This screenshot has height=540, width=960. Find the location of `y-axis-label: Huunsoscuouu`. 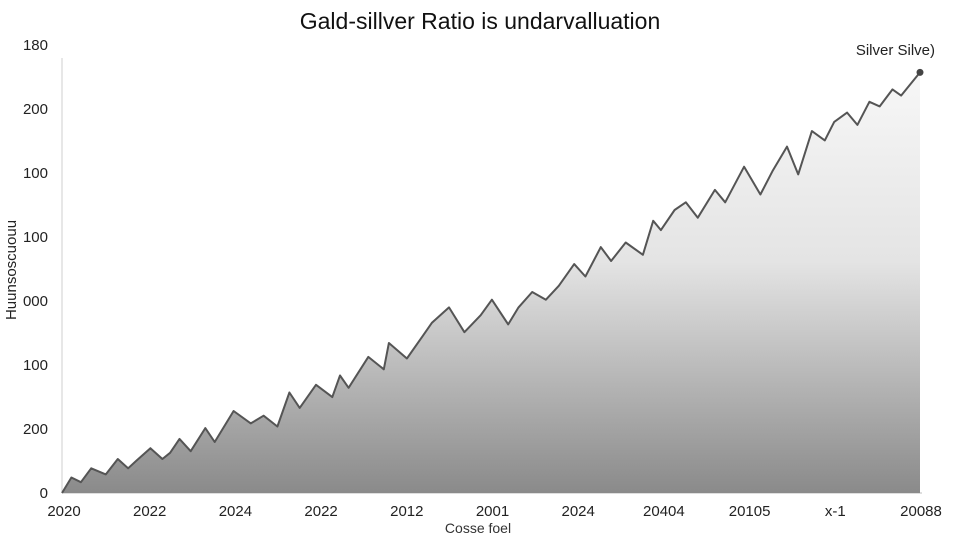

y-axis-label: Huunsoscuouu is located at coordinates (11, 270).